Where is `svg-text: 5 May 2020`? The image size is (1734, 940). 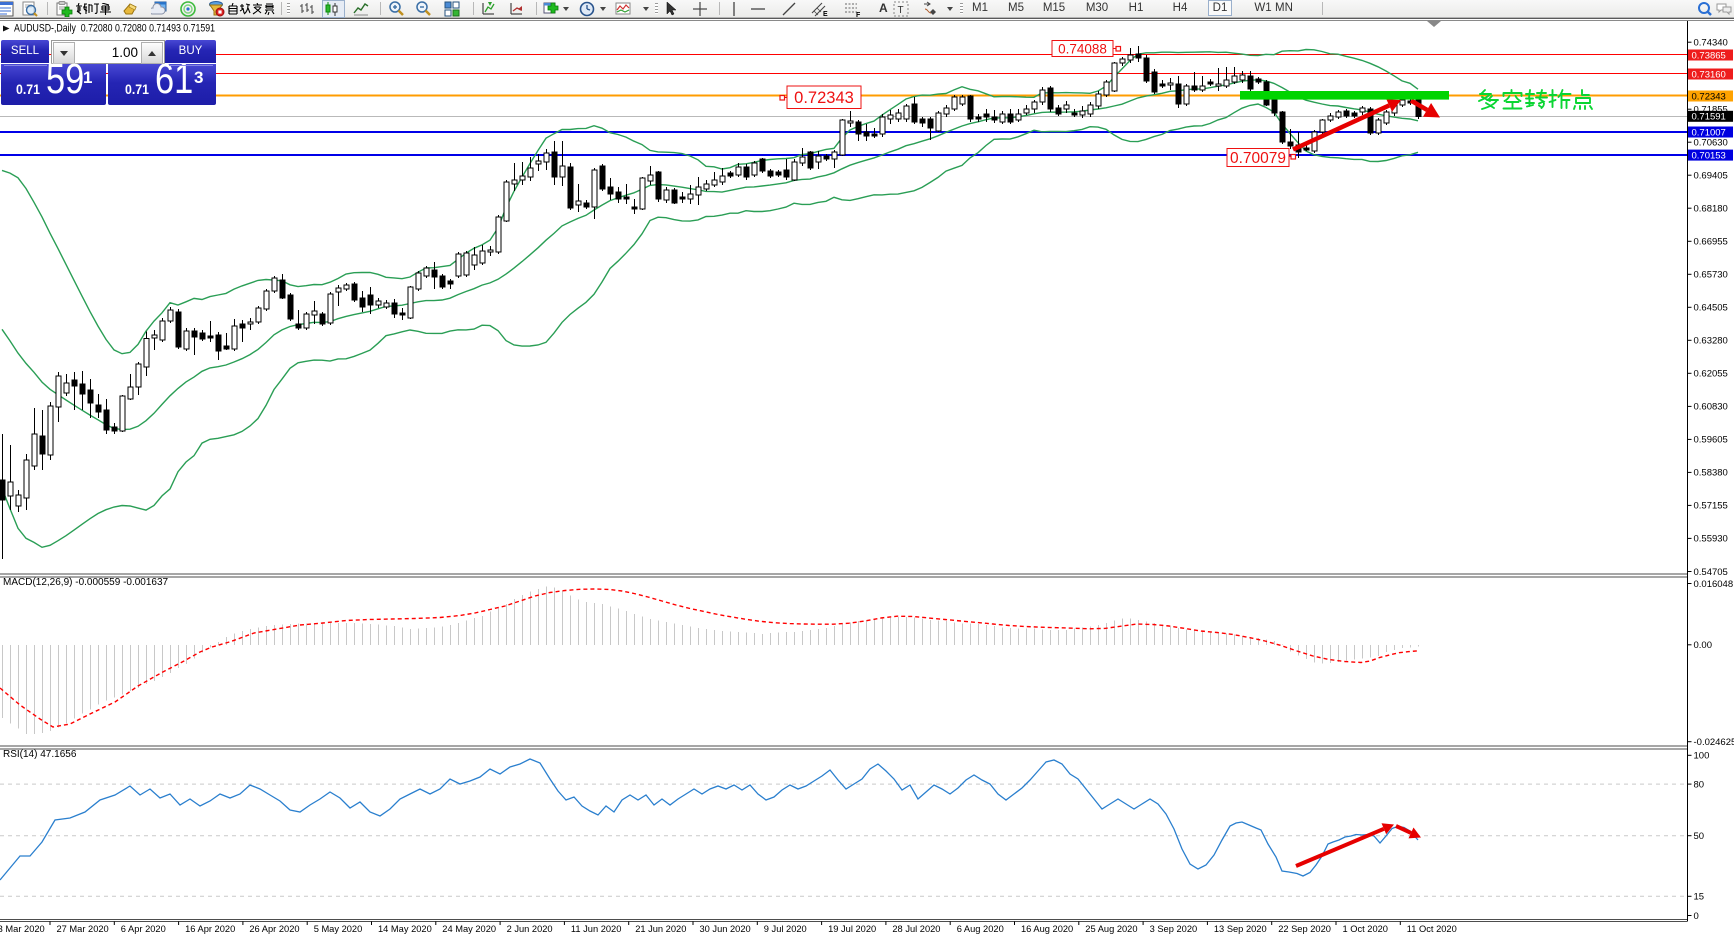
svg-text: 5 May 2020 is located at coordinates (338, 929).